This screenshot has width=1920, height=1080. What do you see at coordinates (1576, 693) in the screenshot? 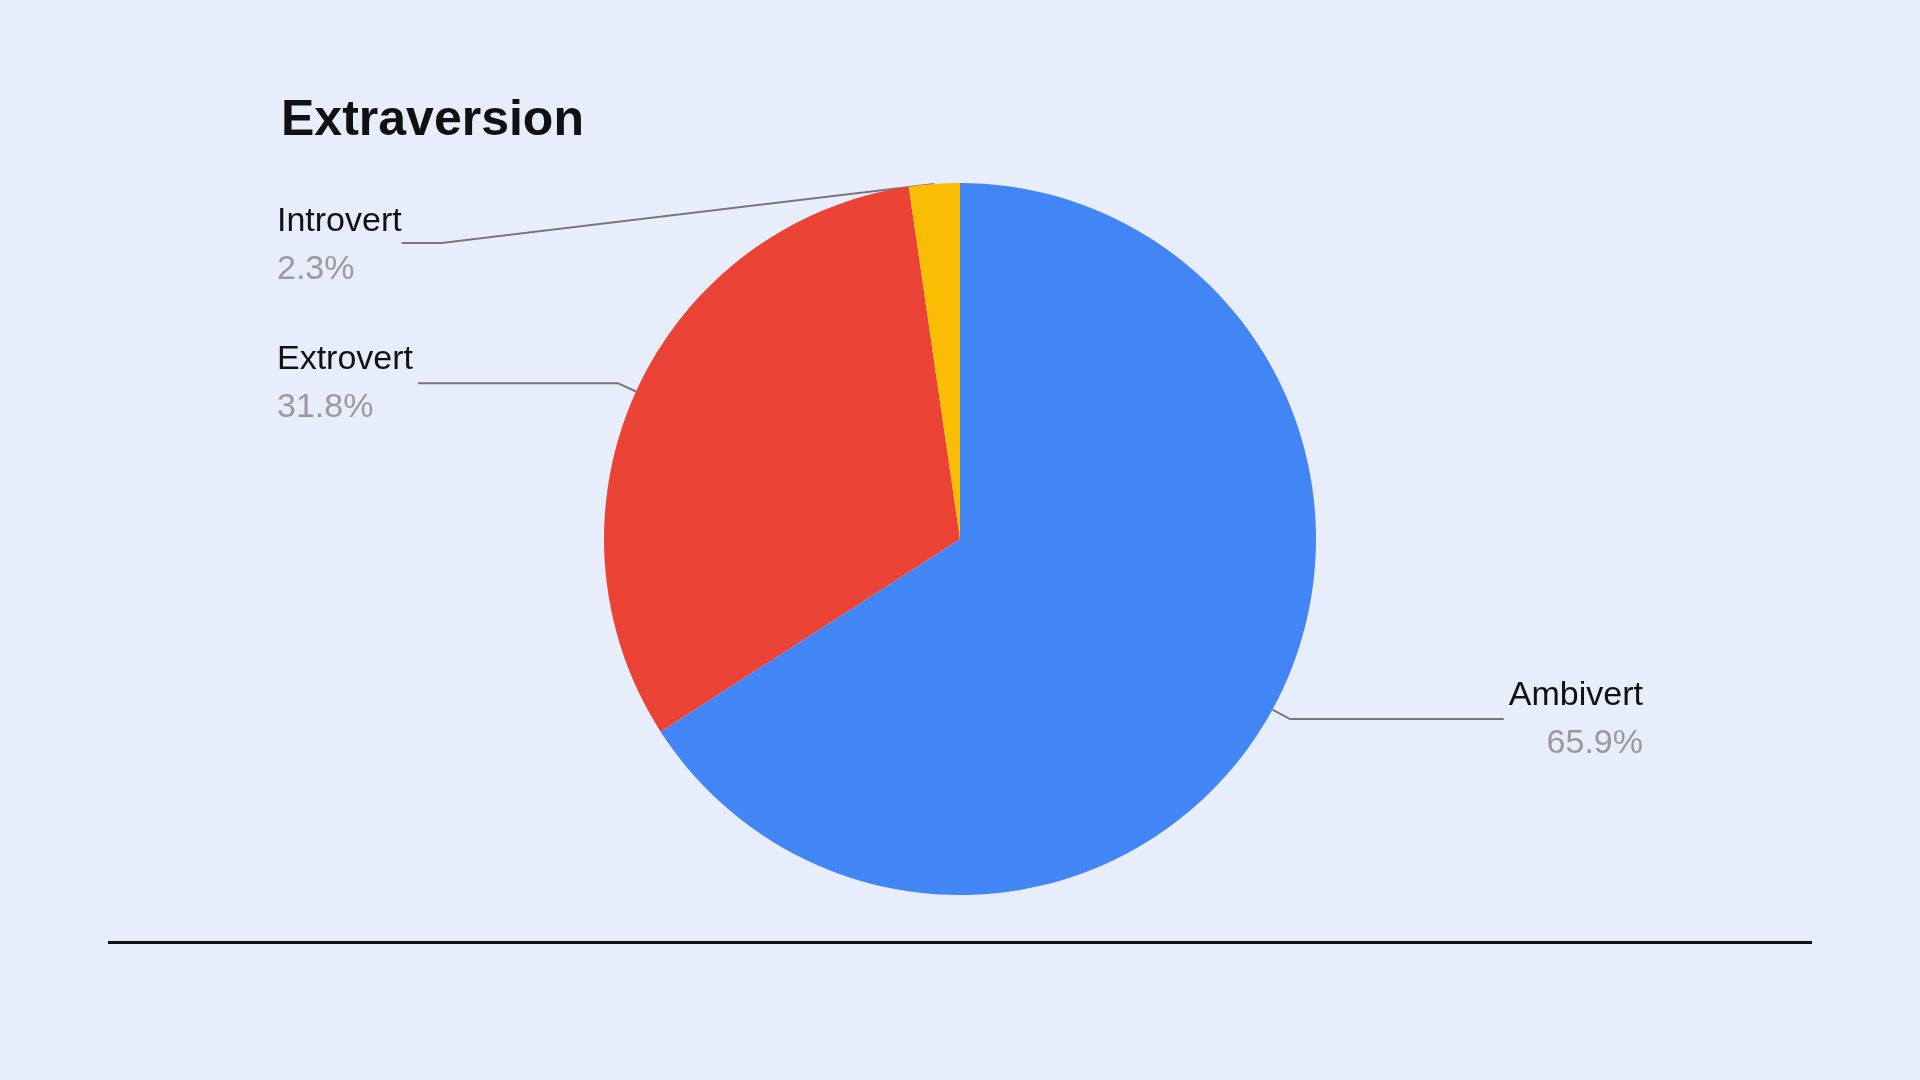
I see `slice-label: Ambivert` at bounding box center [1576, 693].